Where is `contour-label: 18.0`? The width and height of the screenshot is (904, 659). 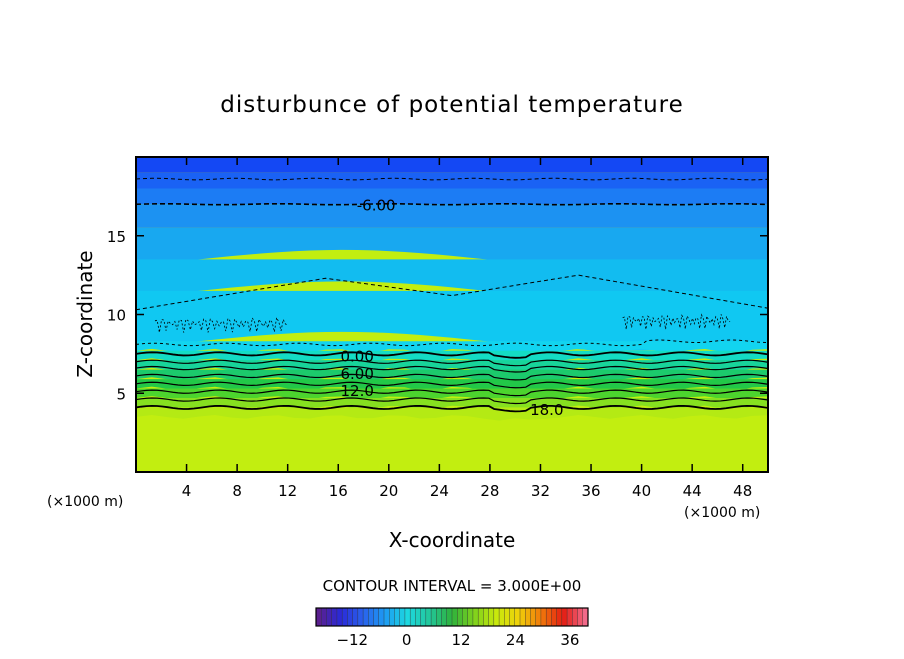
contour-label: 18.0 is located at coordinates (546, 410).